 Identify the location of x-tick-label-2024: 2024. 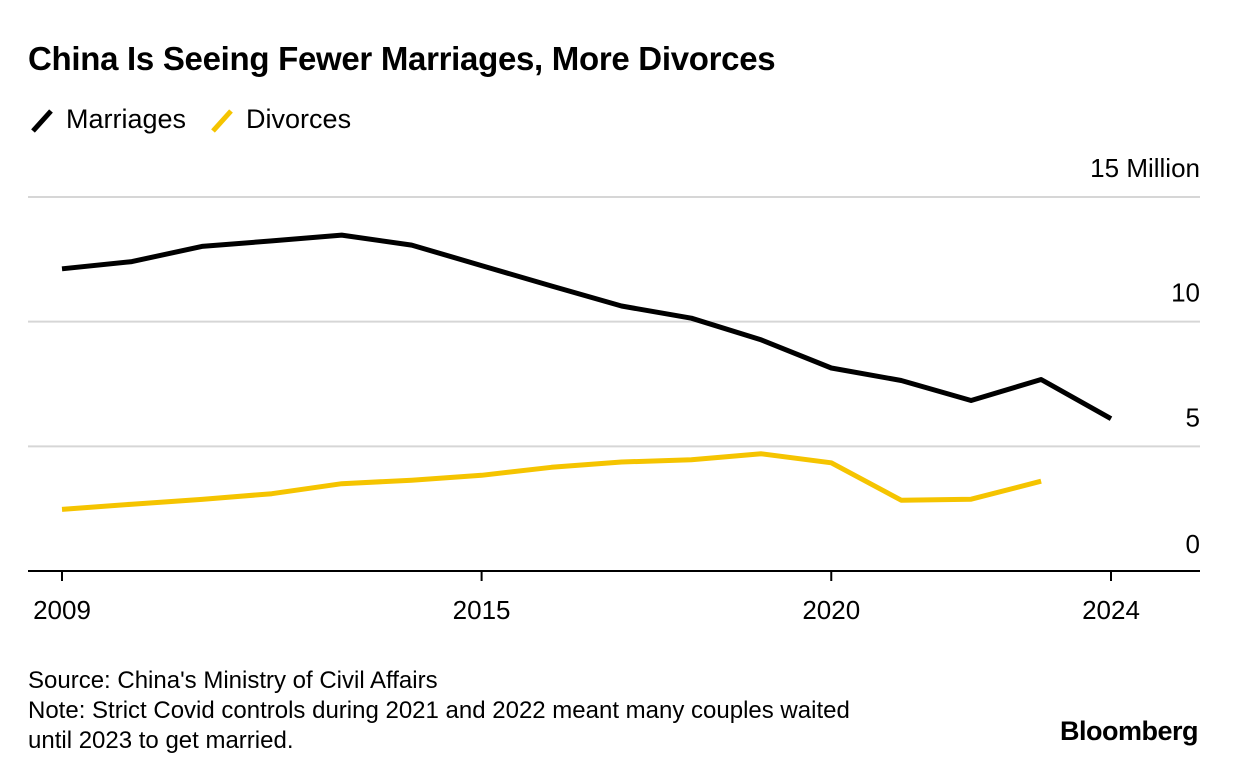
(1111, 610).